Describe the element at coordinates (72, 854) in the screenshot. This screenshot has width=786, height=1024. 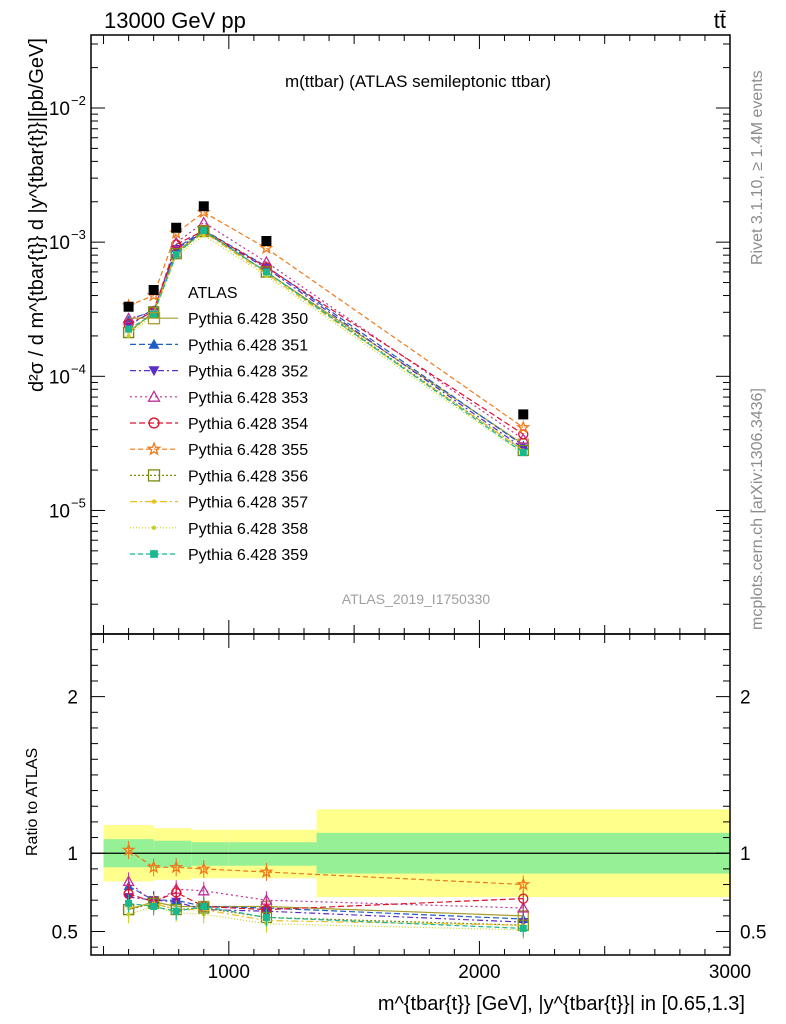
I see `ratio-y-tick-label: 1` at that location.